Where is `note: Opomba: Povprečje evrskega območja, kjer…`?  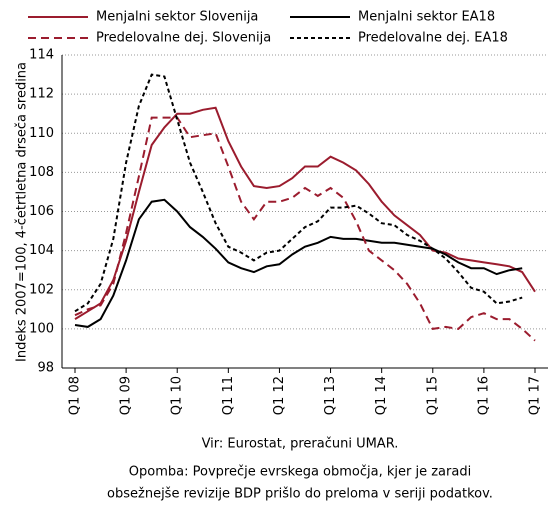 note: Opomba: Povprečje evrskega območja, kjer… is located at coordinates (300, 472).